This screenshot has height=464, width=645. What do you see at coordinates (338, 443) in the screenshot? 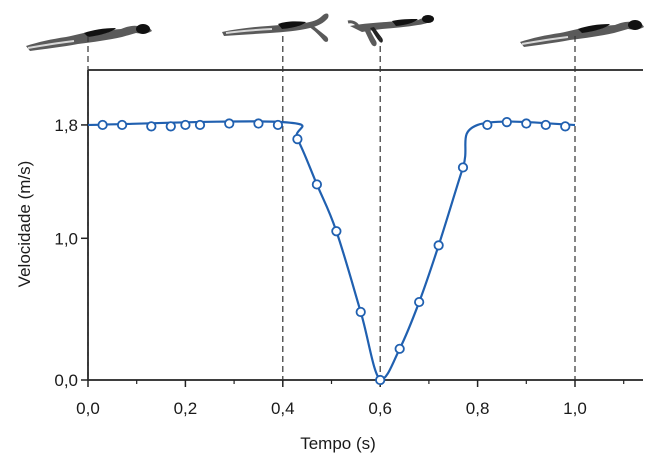
I see `x-axis-title: Tempo (s)` at bounding box center [338, 443].